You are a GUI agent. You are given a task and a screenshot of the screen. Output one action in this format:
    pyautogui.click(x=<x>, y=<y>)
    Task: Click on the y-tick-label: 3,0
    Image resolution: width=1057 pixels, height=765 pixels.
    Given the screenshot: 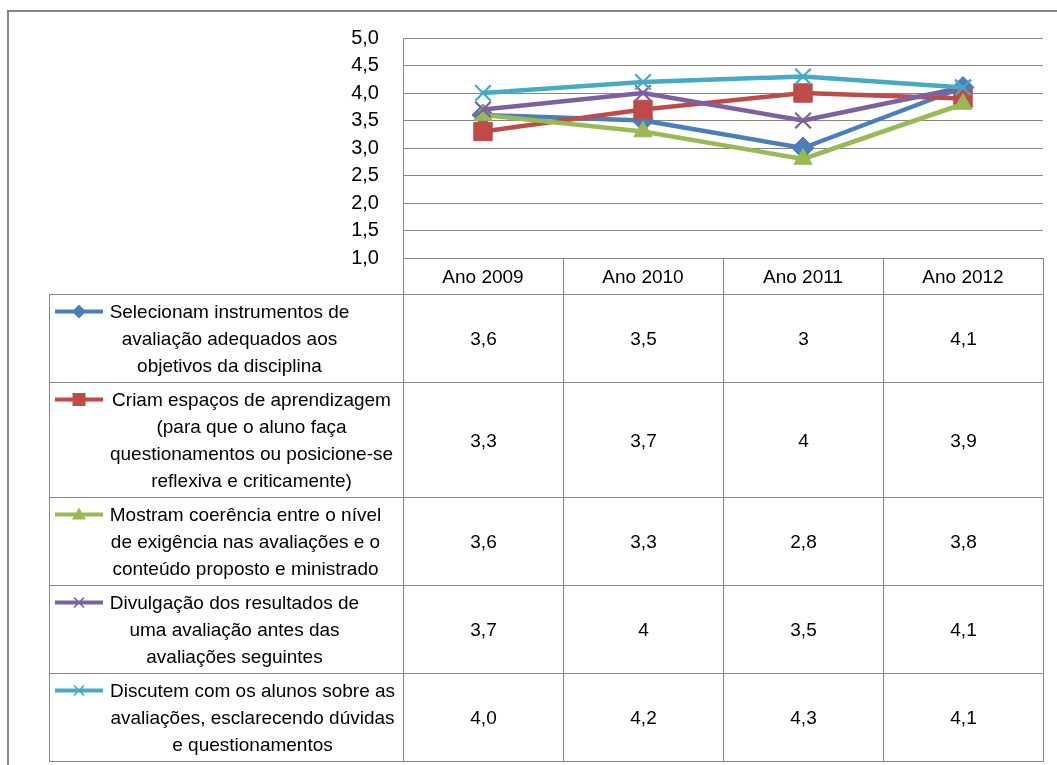 What is the action you would take?
    pyautogui.click(x=365, y=146)
    